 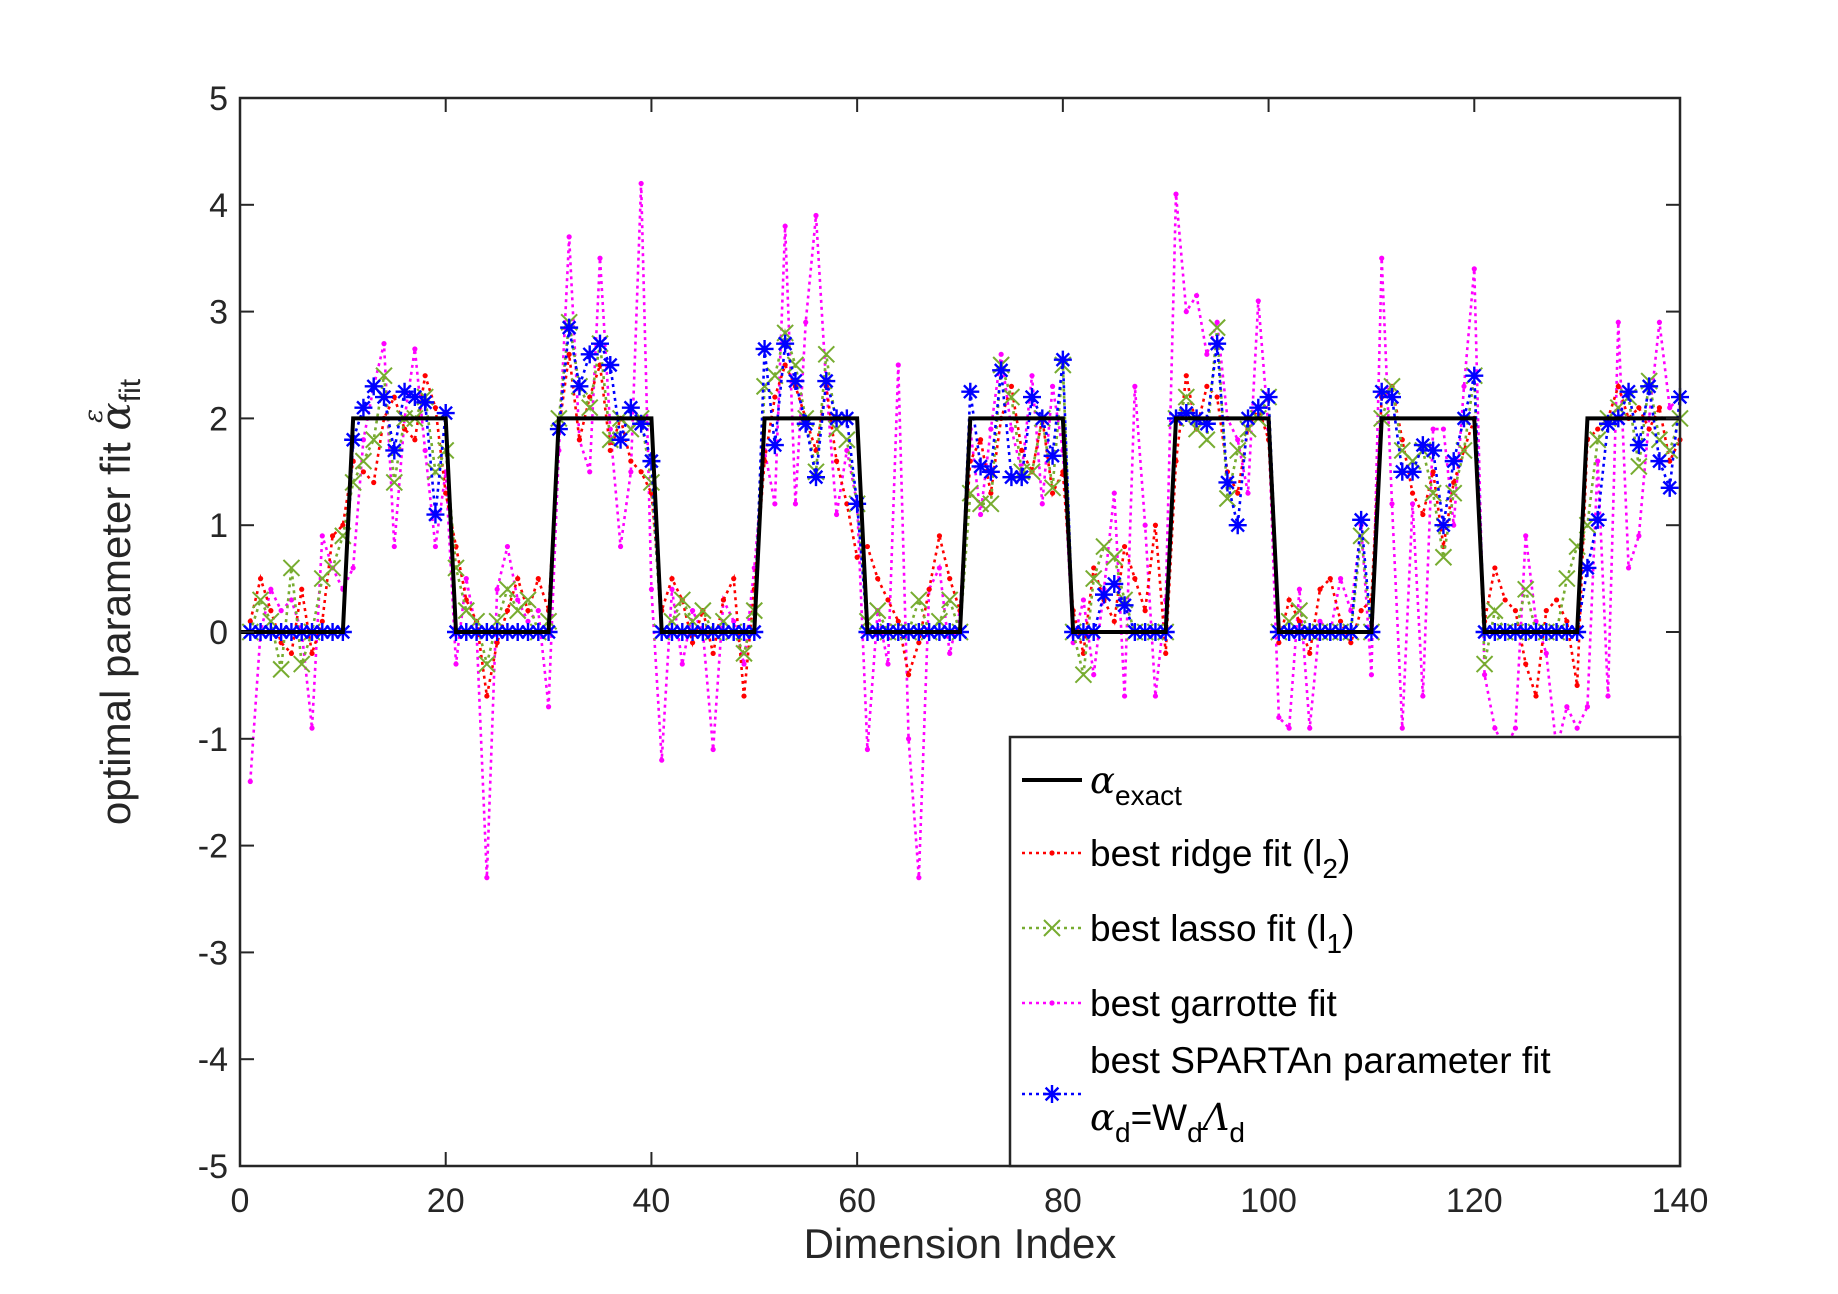 What do you see at coordinates (213, 847) in the screenshot?
I see `y-tick-label: -2` at bounding box center [213, 847].